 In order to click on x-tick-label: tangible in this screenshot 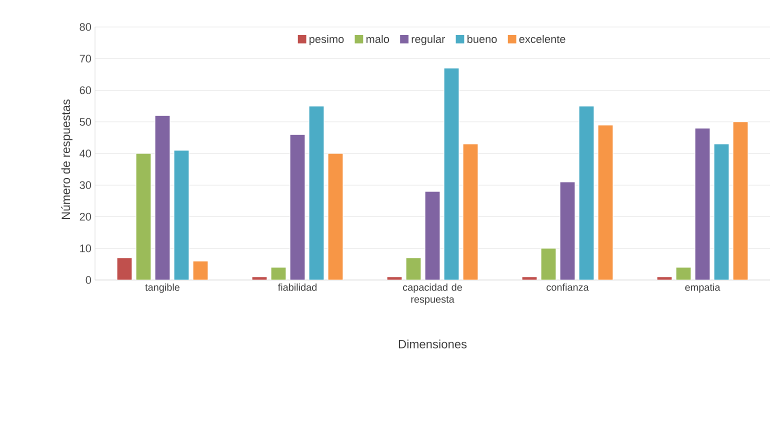, I will do `click(162, 288)`.